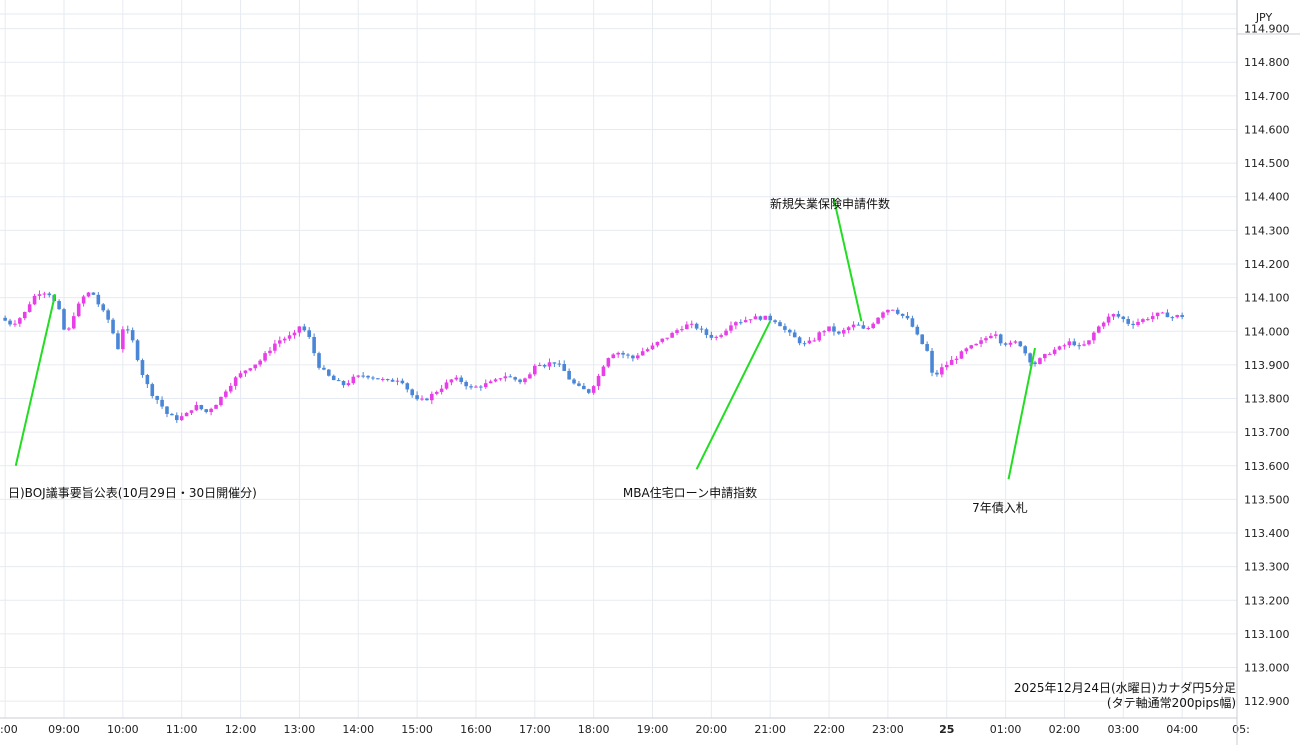  Describe the element at coordinates (35, 380) in the screenshot. I see `annotation-line` at that location.